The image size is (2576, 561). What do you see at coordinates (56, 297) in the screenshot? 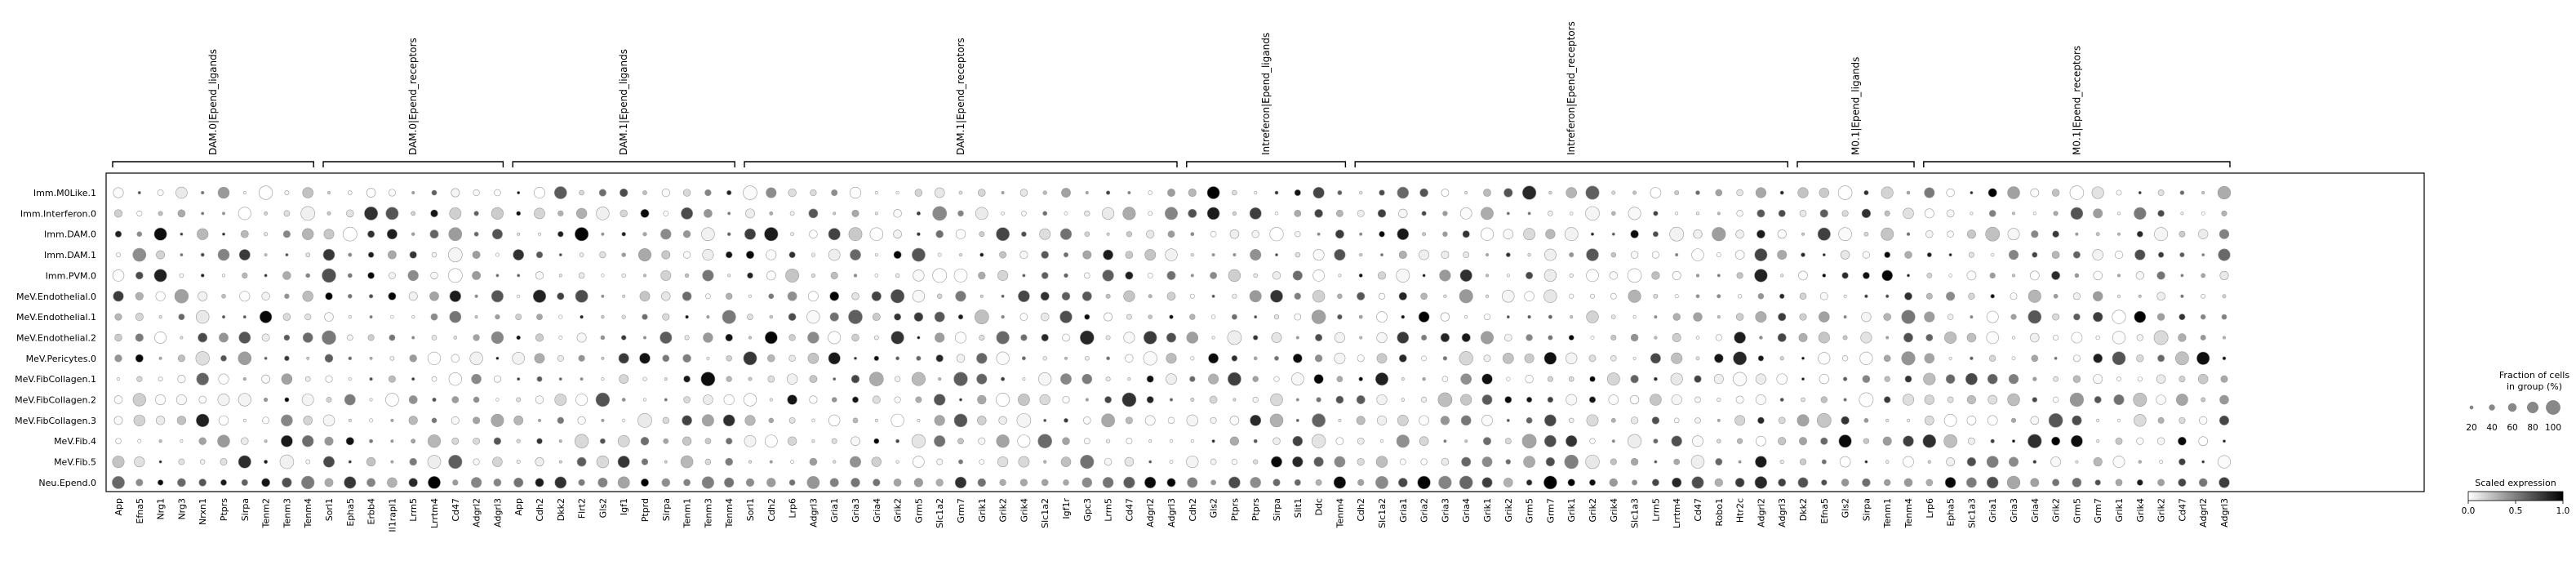
I see `row-label: MeV.Endothelial.0` at bounding box center [56, 297].